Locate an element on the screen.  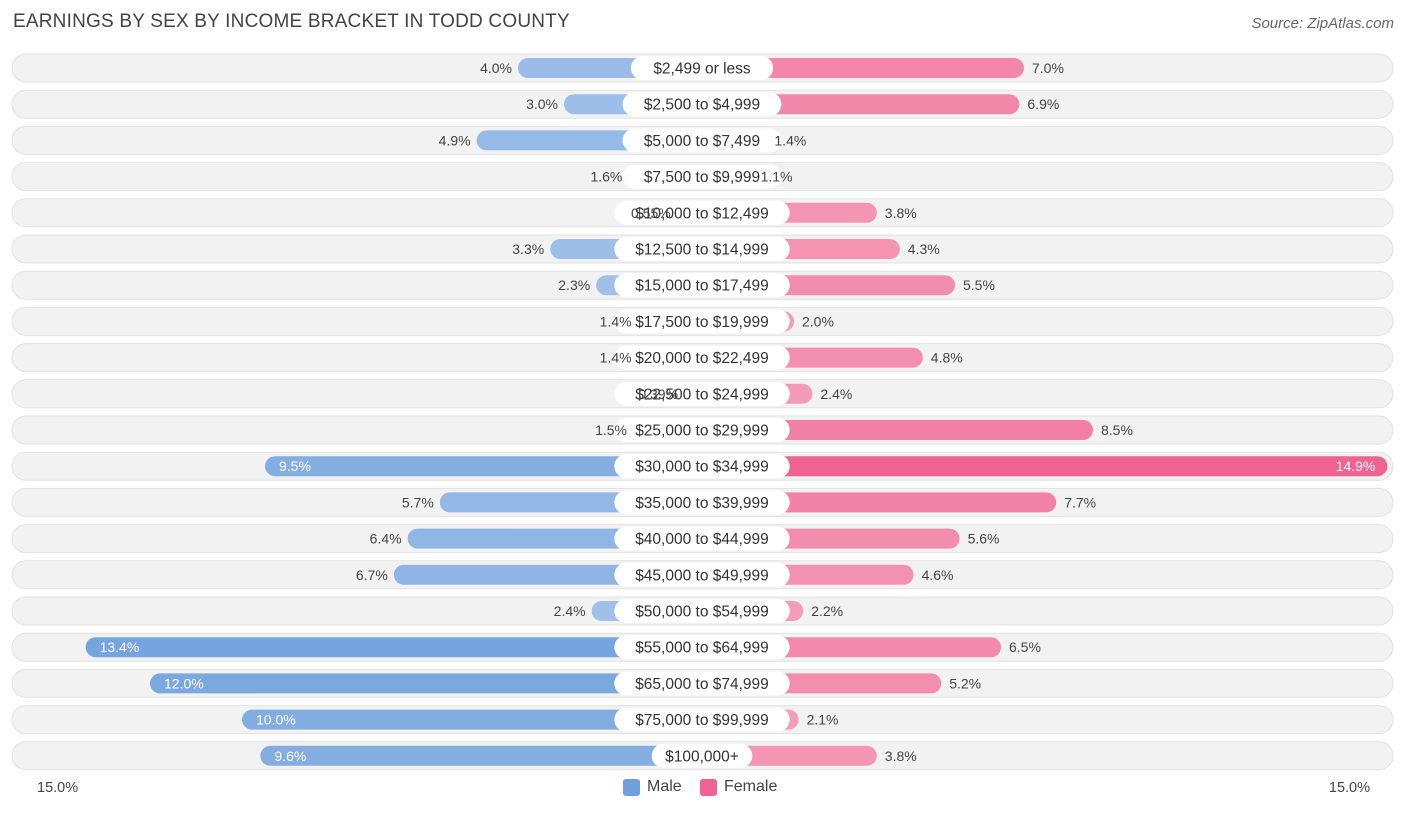
value-label-male: 6.7% is located at coordinates (372, 575).